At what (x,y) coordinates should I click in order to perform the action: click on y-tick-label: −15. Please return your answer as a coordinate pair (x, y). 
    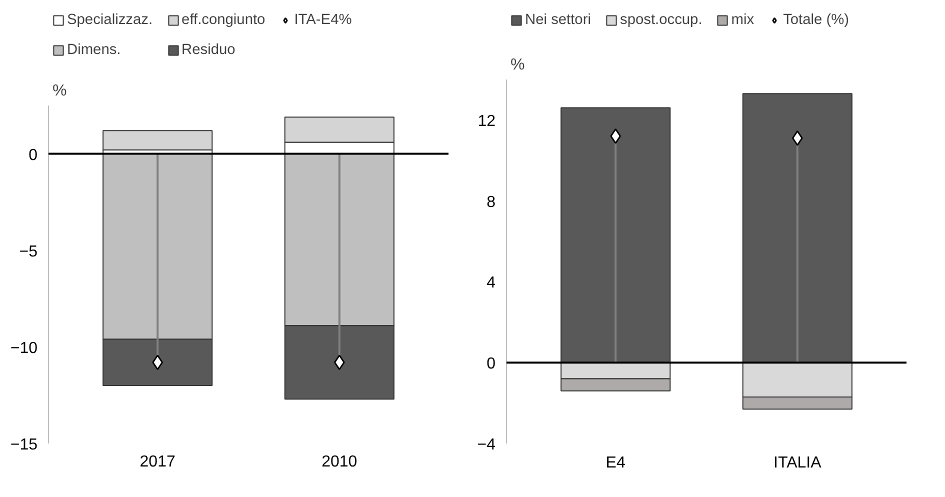
    Looking at the image, I should click on (24, 445).